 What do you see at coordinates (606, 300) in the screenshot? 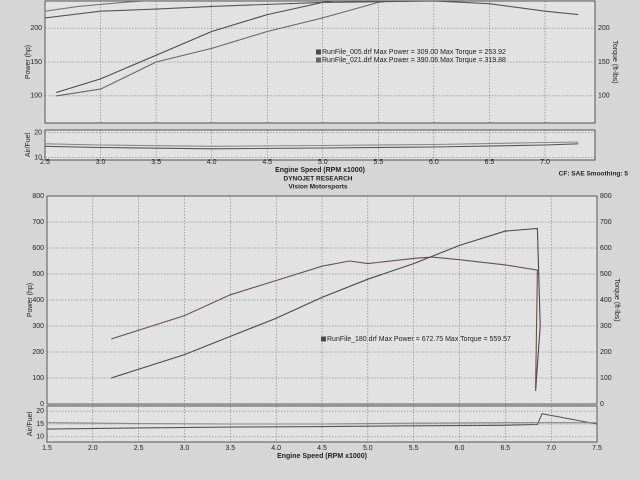
I see `y2-tick-label: 400` at bounding box center [606, 300].